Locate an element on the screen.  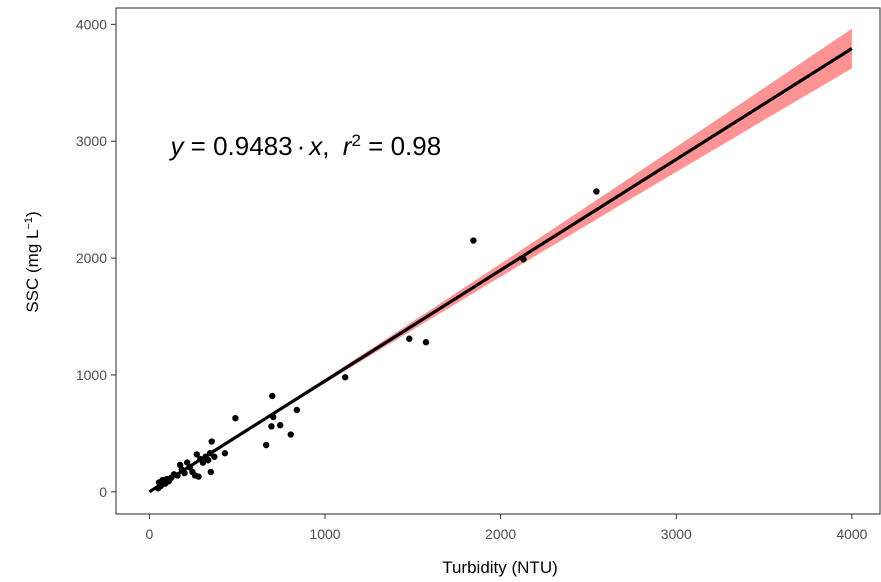
y-tick-label: 3000 is located at coordinates (91, 141).